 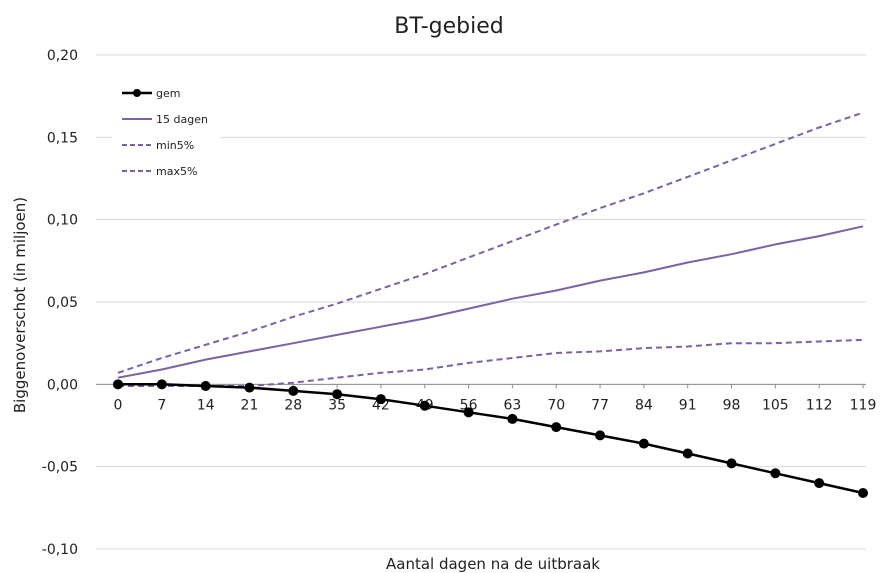 I want to click on x-tick-label: 84, so click(x=644, y=405).